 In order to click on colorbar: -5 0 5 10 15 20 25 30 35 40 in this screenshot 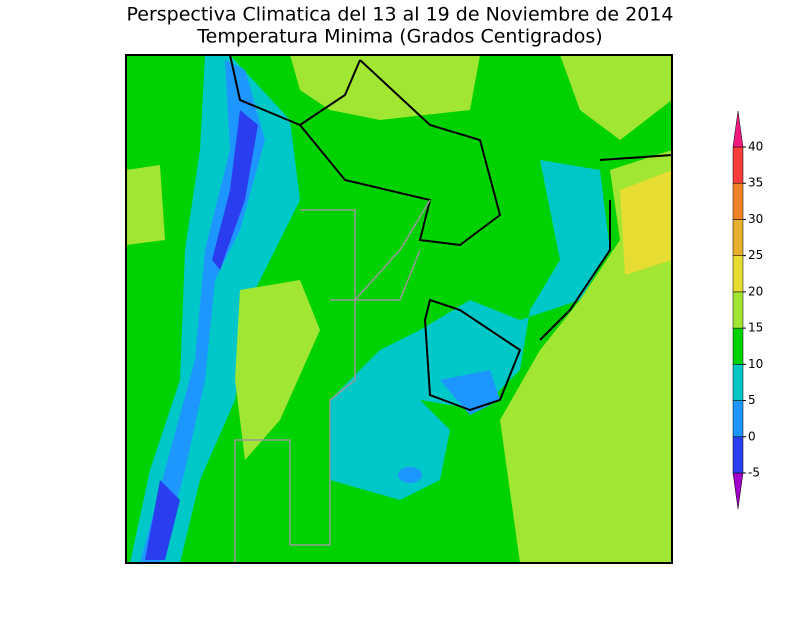, I will do `click(747, 310)`.